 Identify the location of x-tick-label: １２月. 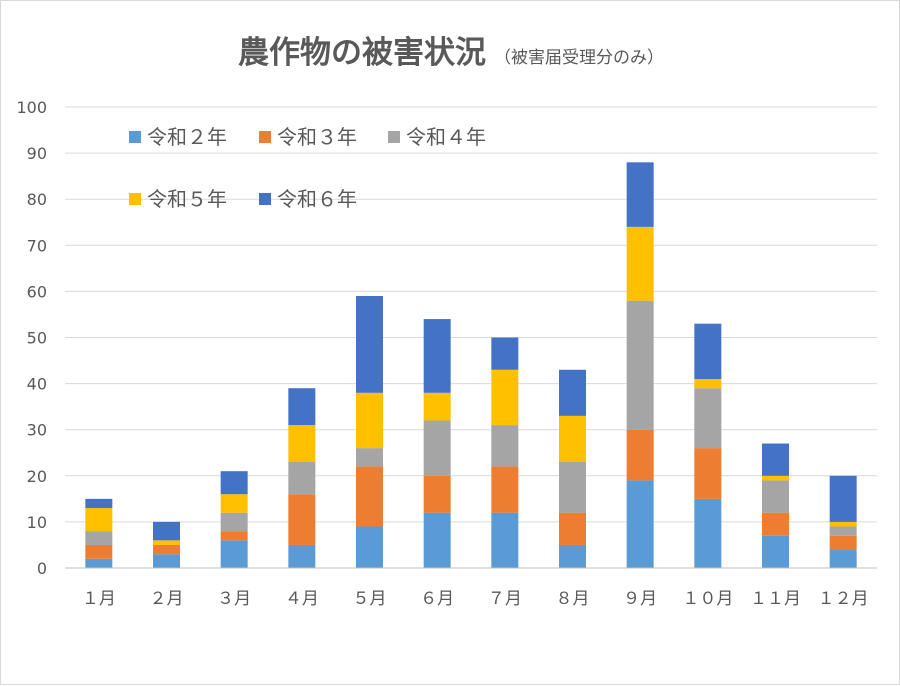
(843, 599).